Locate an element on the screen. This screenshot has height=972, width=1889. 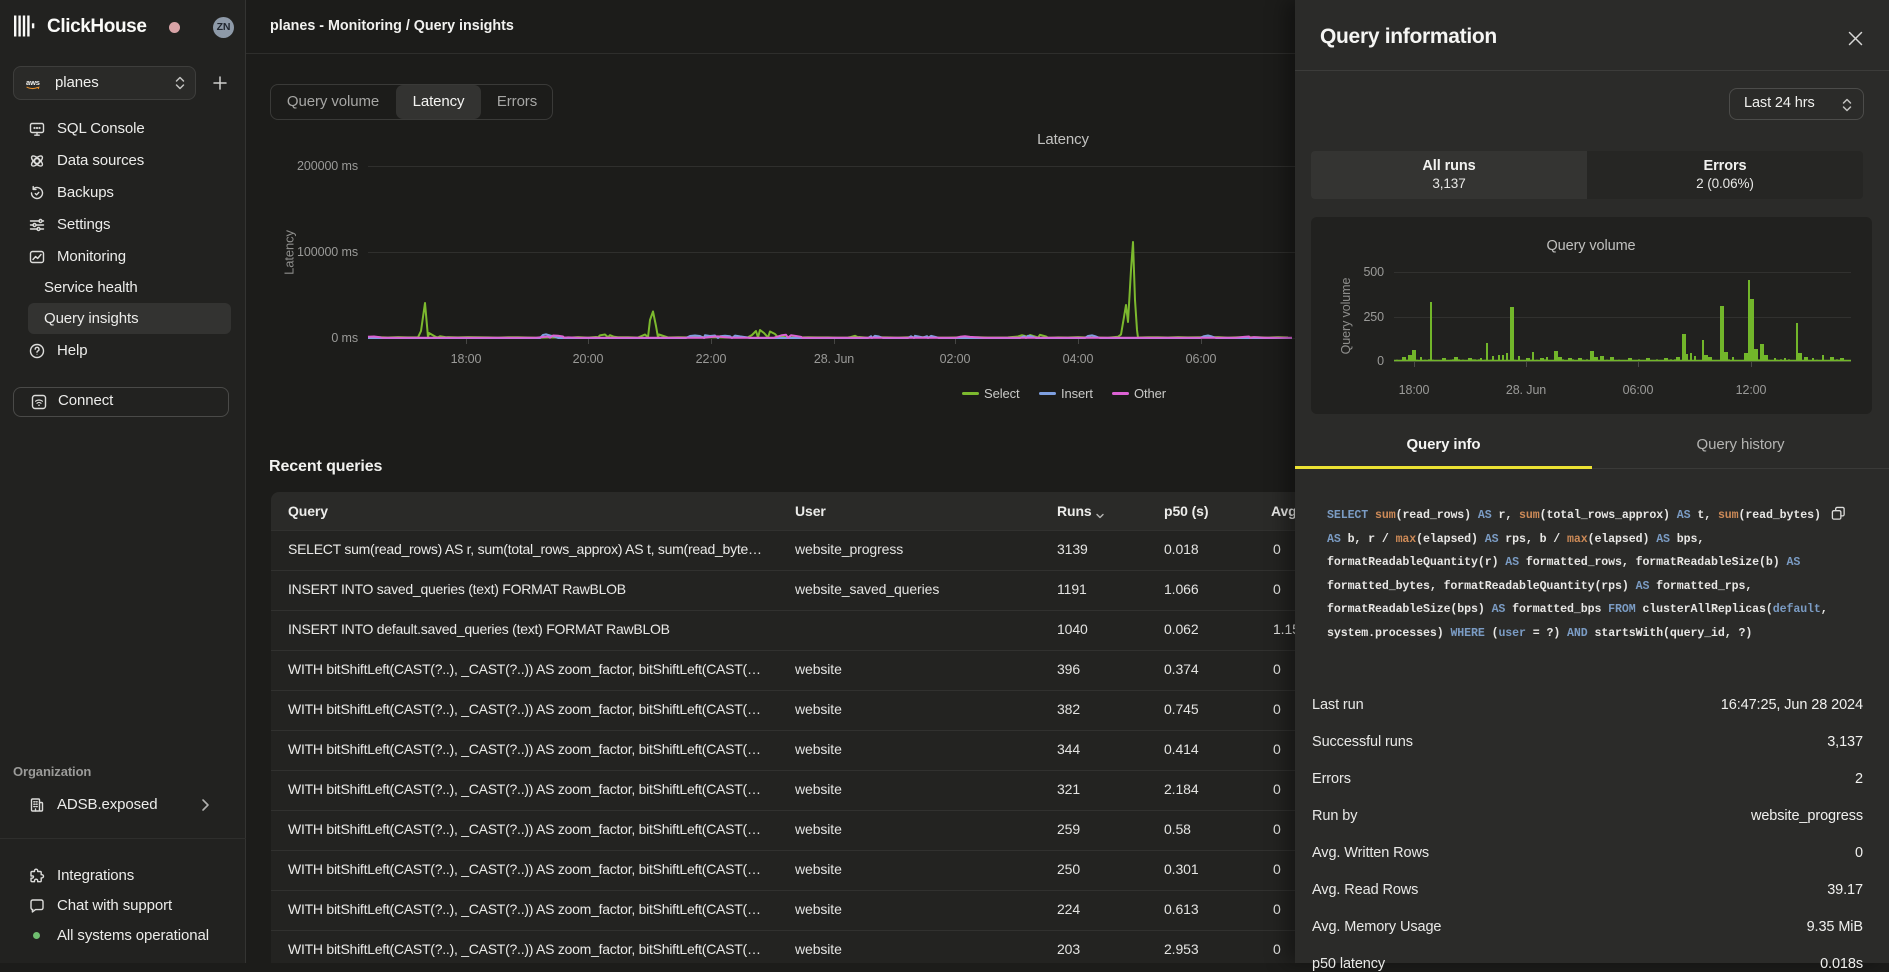
svg-text: aws is located at coordinates (33, 82).